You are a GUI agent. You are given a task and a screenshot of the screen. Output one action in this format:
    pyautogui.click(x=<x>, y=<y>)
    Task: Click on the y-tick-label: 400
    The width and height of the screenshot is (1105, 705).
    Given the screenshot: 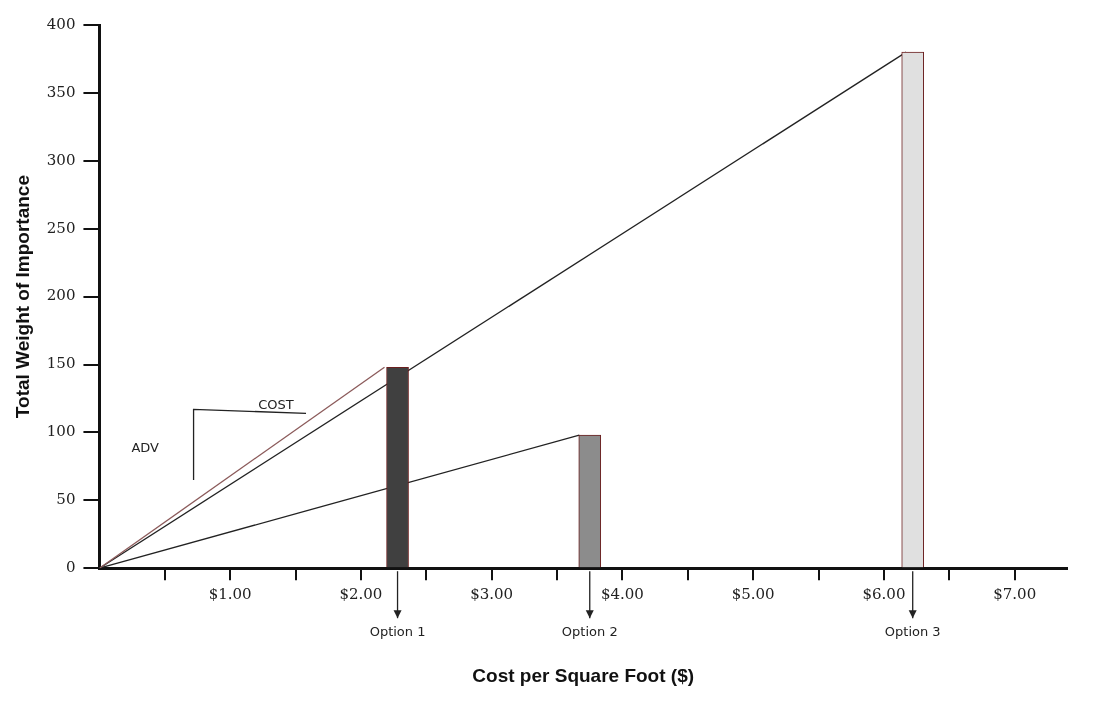 What is the action you would take?
    pyautogui.click(x=61, y=23)
    